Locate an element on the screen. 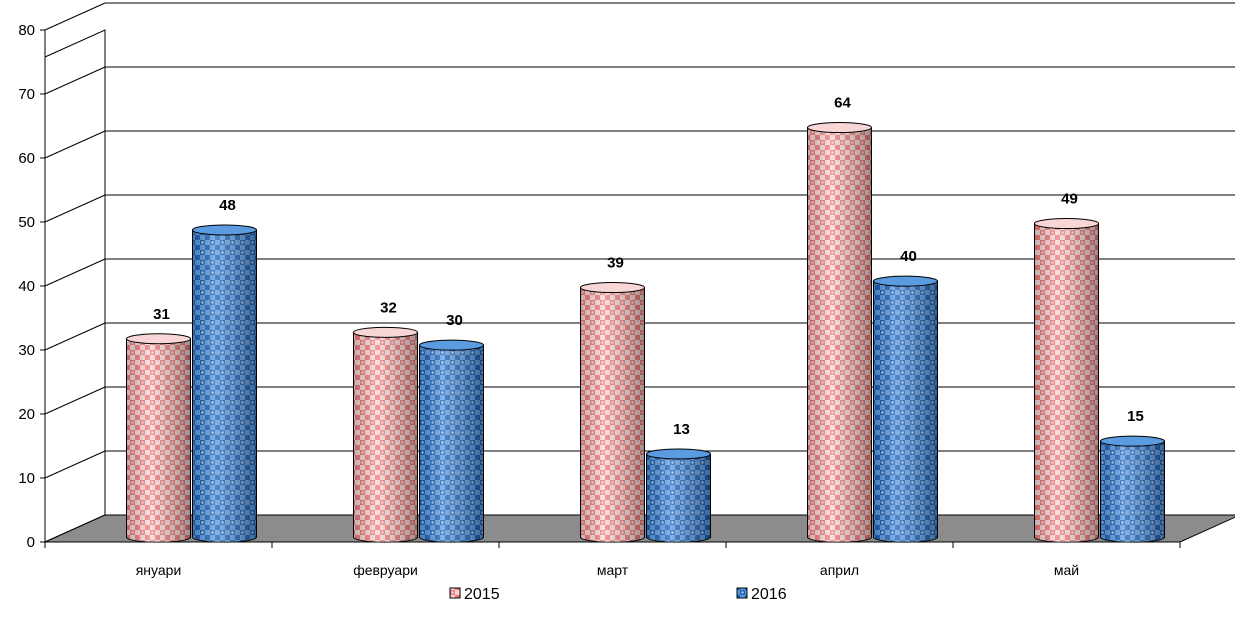  y-tick-label: 50 is located at coordinates (26, 222).